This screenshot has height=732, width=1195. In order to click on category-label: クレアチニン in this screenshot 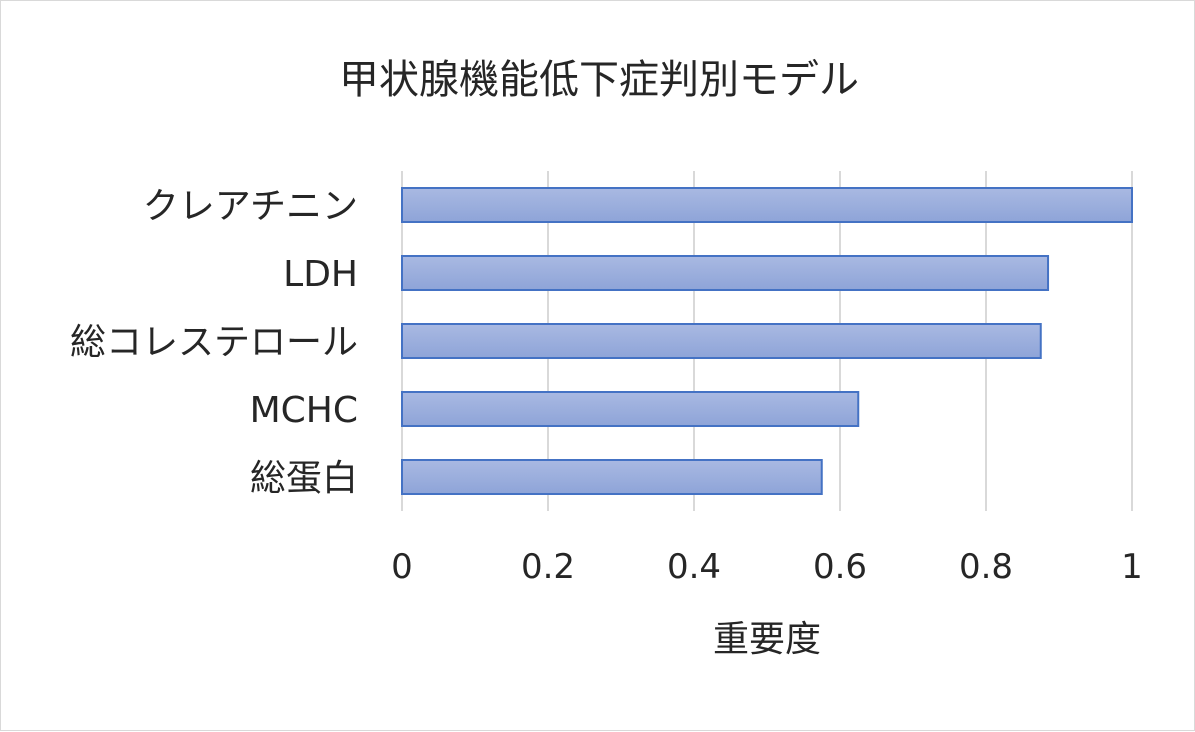, I will do `click(250, 206)`.